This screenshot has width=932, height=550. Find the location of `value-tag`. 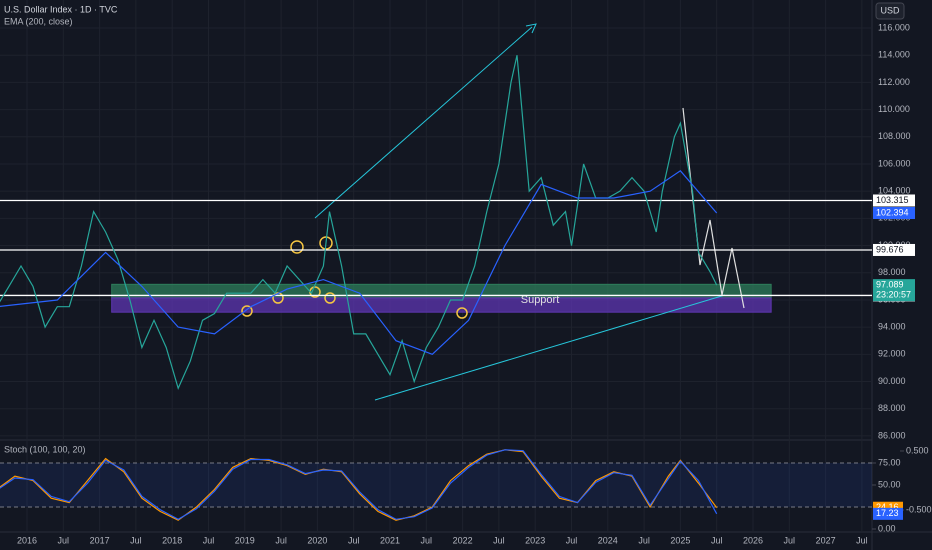

value-tag is located at coordinates (888, 513).